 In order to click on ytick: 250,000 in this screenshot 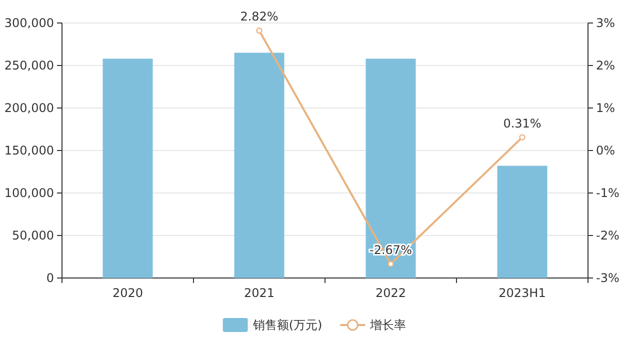, I will do `click(29, 65)`.